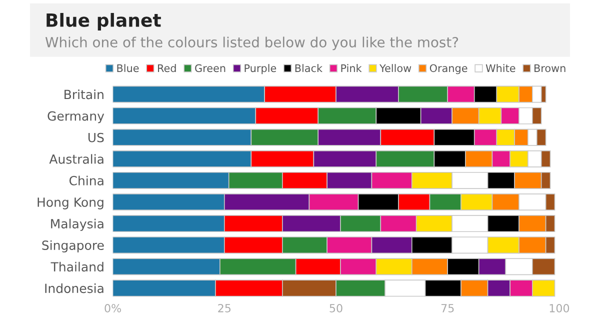  What do you see at coordinates (224, 308) in the screenshot?
I see `x-tick-label: 25` at bounding box center [224, 308].